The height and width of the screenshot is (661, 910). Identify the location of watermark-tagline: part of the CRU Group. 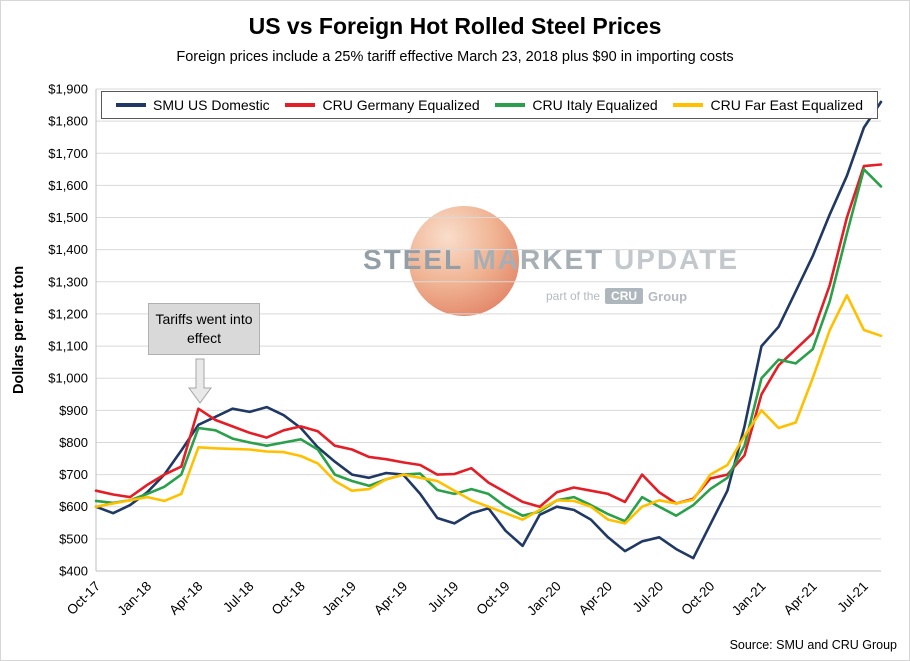
(636, 296).